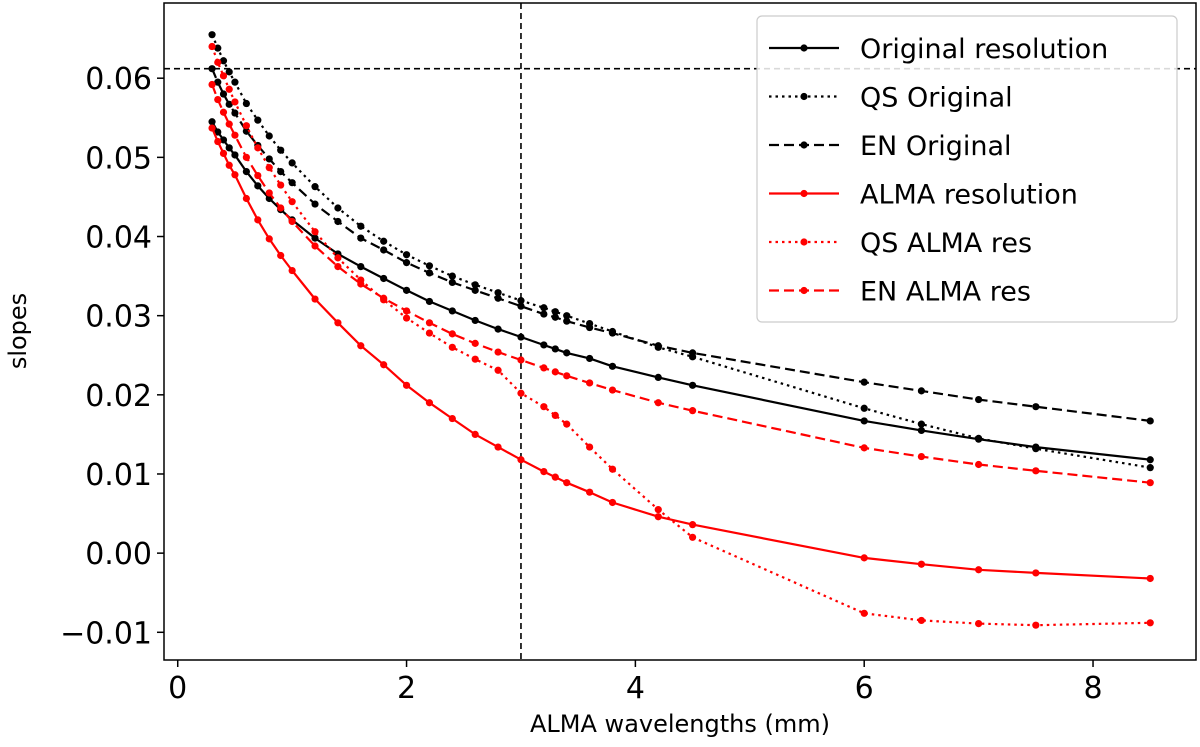 Image resolution: width=1200 pixels, height=747 pixels. I want to click on x-axis: 0 2 4 6 8, so click(635, 683).